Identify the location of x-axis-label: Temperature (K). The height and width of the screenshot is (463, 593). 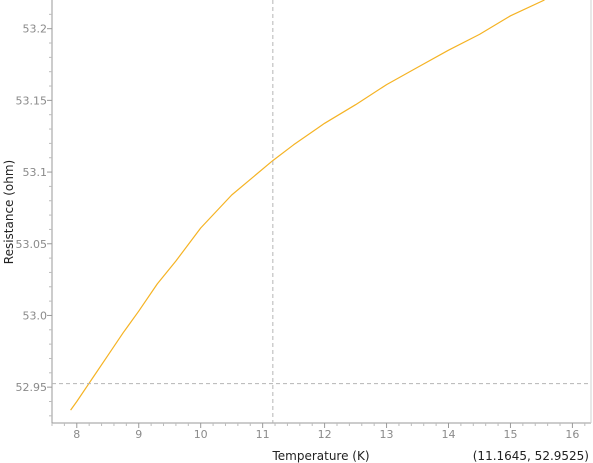
(320, 456).